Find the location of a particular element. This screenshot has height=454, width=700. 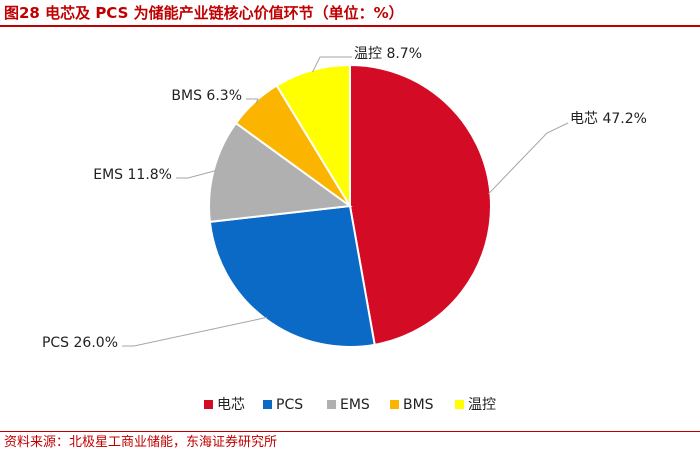

legend-label-bms: BMS is located at coordinates (418, 405).